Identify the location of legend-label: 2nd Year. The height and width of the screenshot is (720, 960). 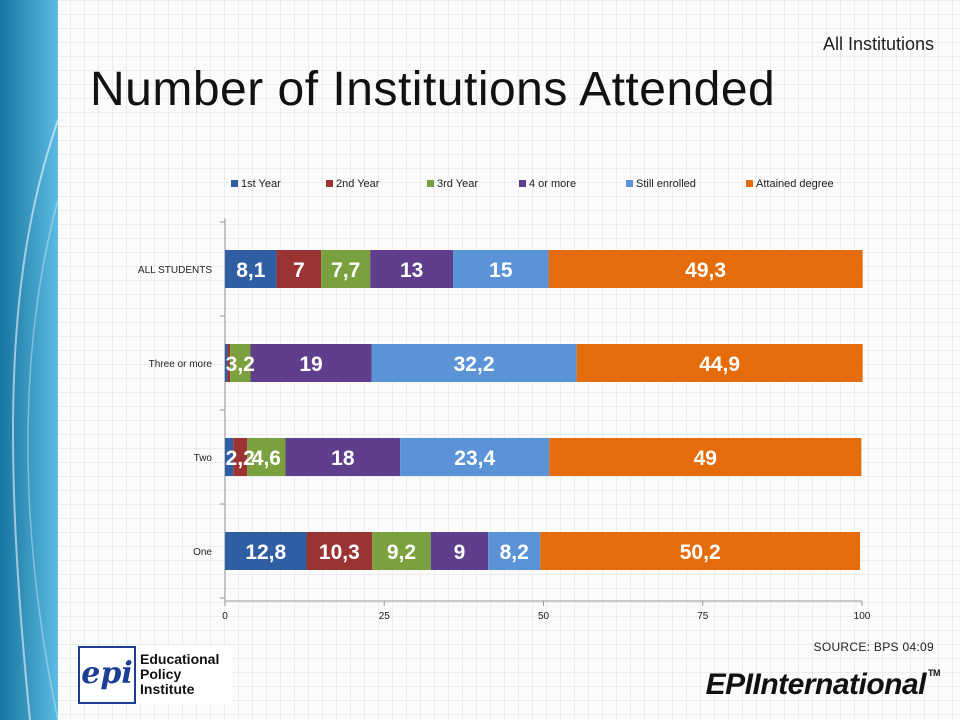
(358, 184).